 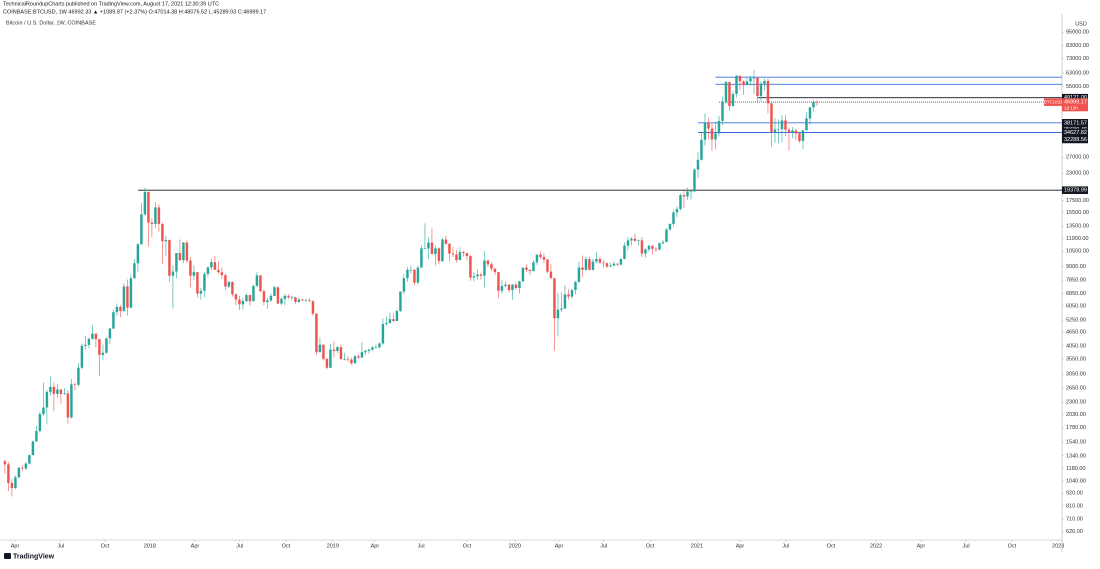 I want to click on last-price-box, so click(x=1075, y=105).